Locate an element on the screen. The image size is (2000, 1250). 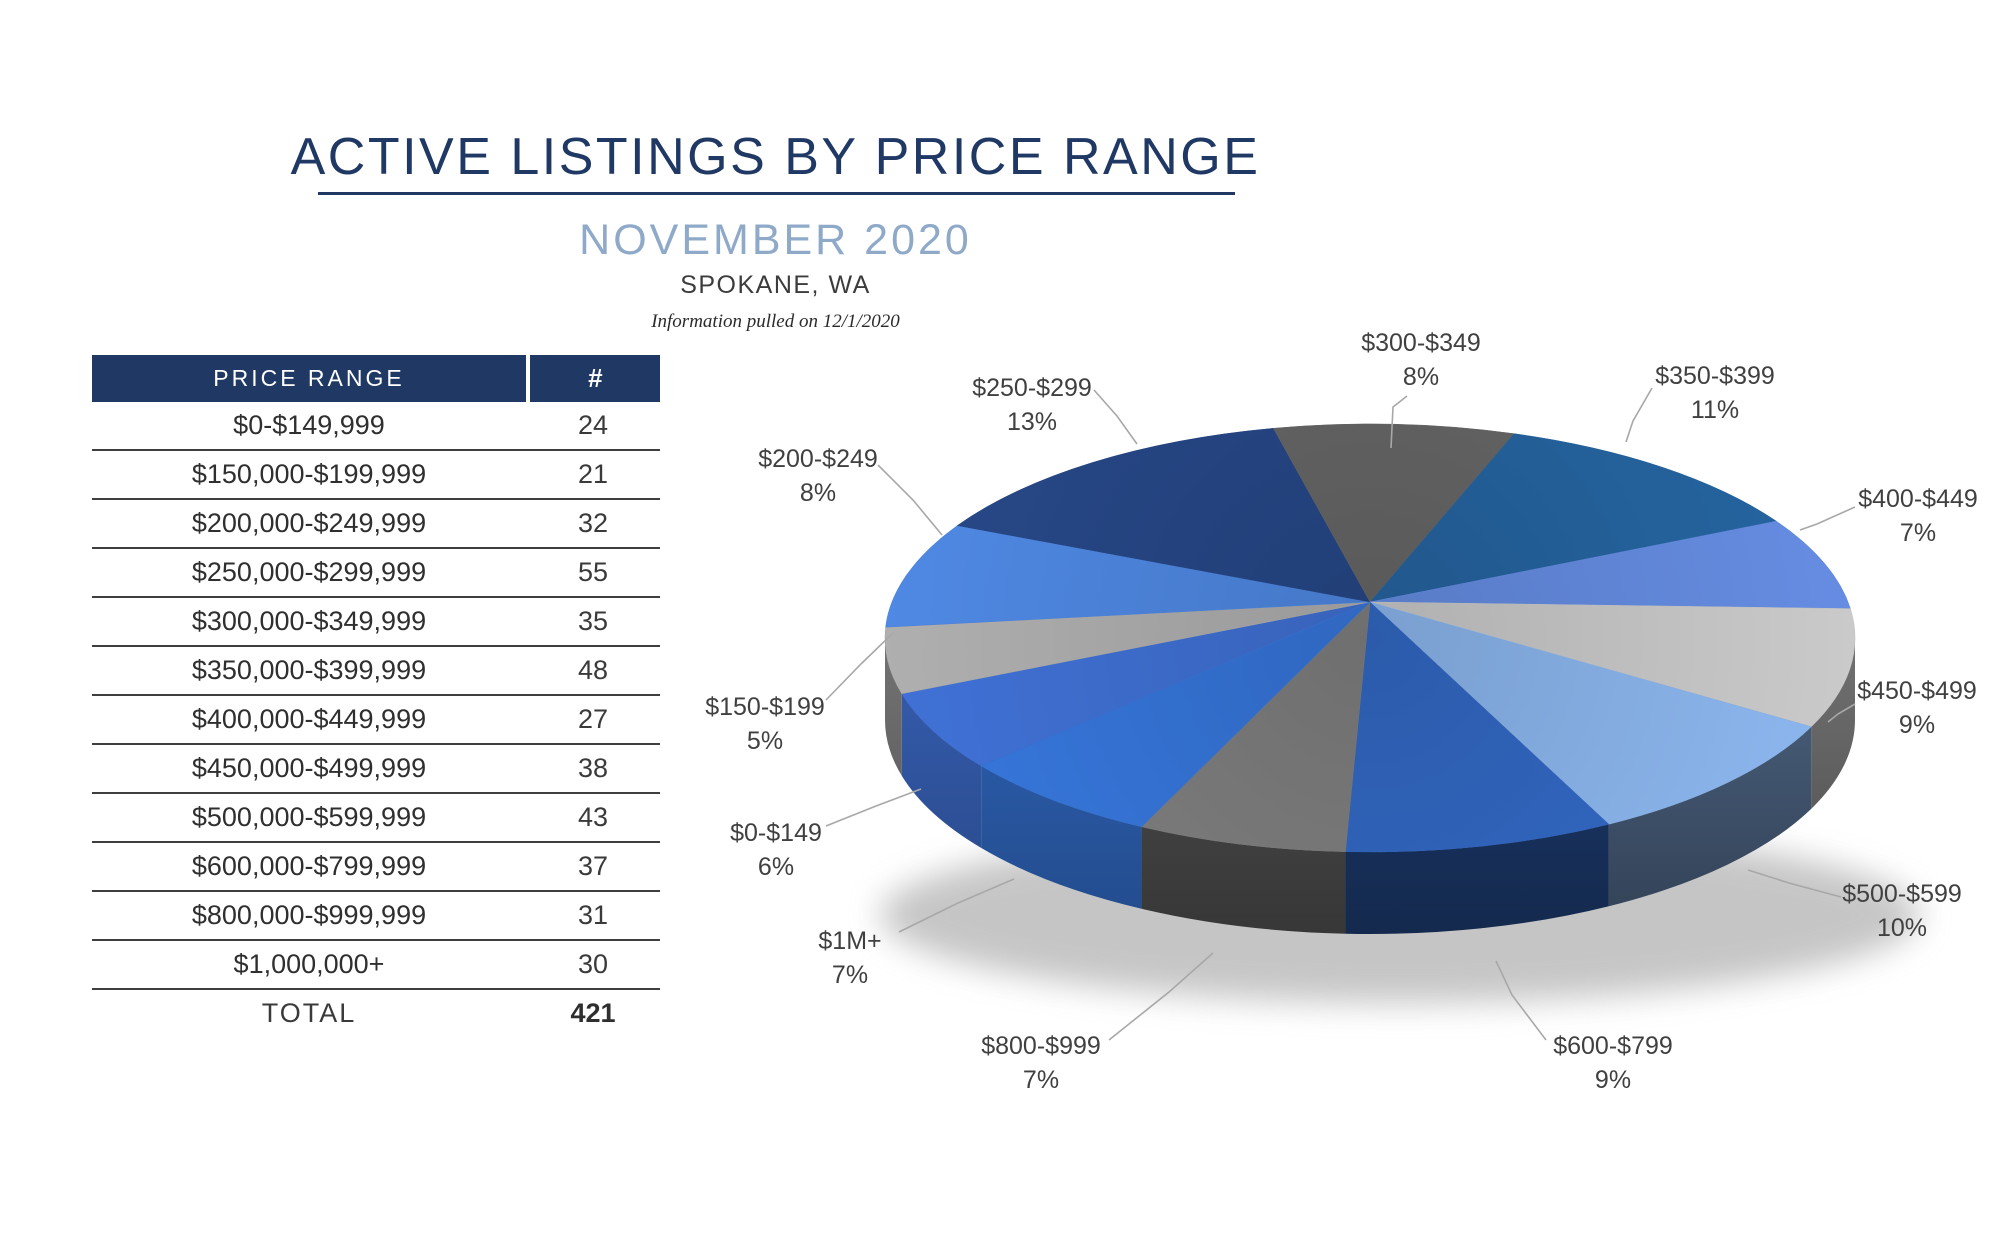
total-value: 421 is located at coordinates (593, 1013).